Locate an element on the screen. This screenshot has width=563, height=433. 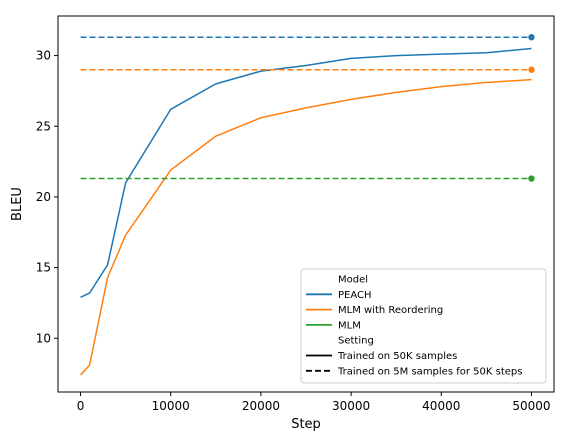
y-tick-label: 15 is located at coordinates (43, 268).